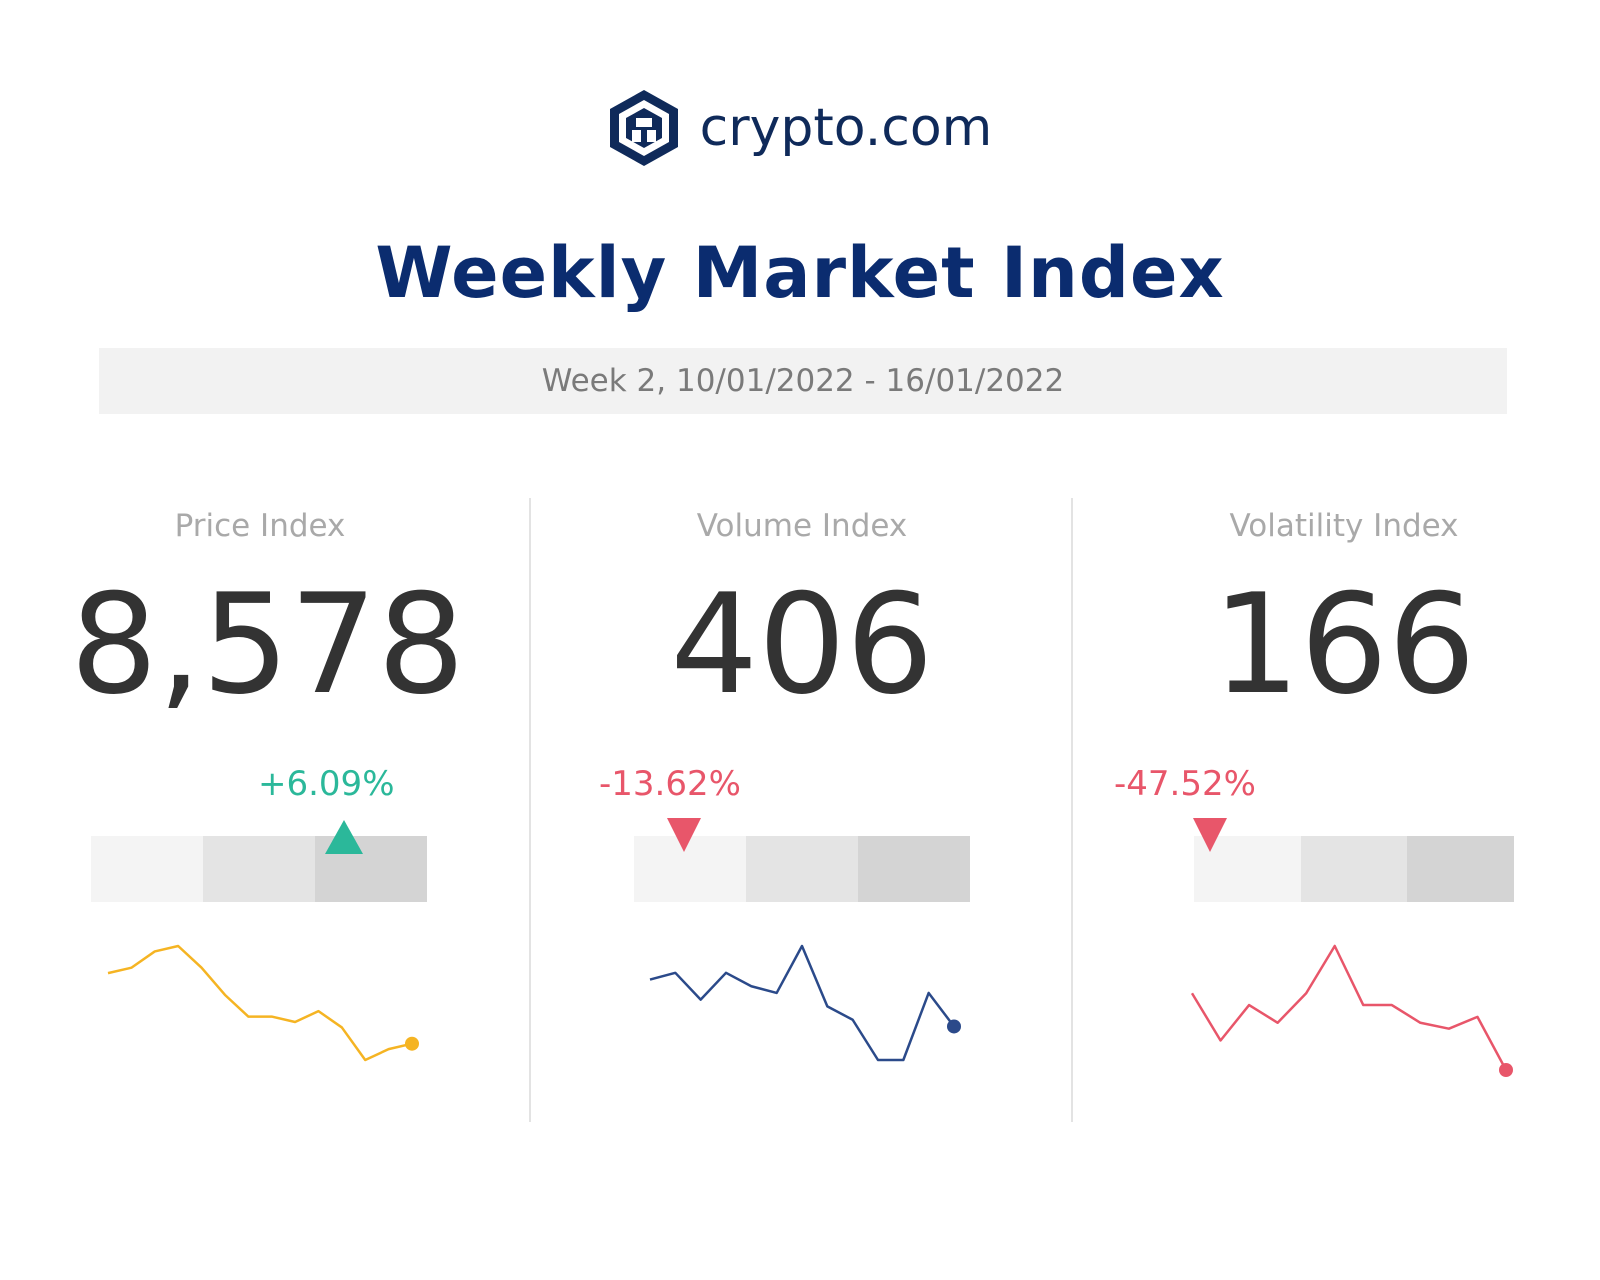 Image resolution: width=1600 pixels, height=1280 pixels. I want to click on index-label: Price Index, so click(260, 526).